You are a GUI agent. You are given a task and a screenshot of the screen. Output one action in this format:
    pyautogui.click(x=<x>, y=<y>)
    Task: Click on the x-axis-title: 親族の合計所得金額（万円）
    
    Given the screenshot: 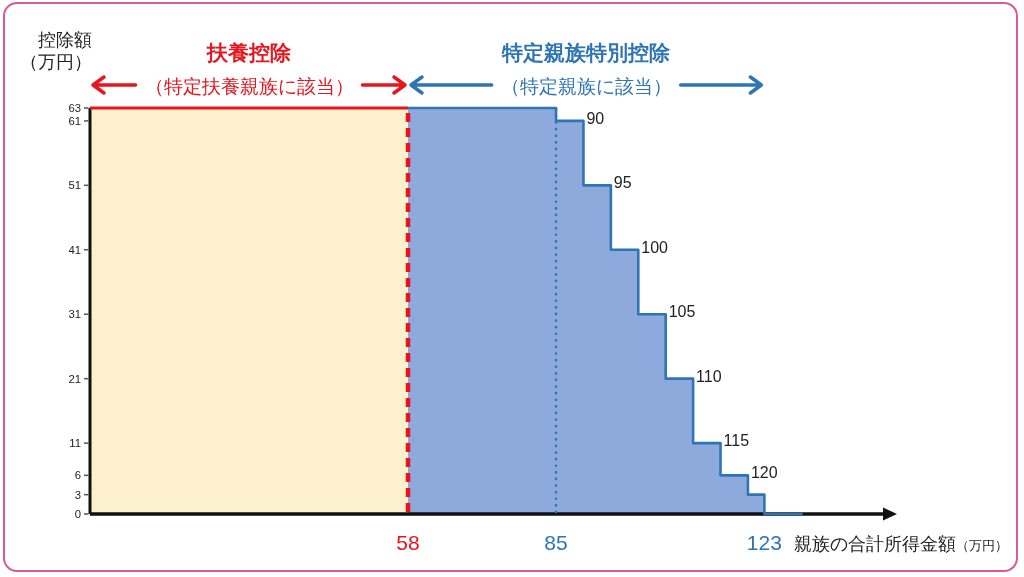 What is the action you would take?
    pyautogui.click(x=901, y=544)
    